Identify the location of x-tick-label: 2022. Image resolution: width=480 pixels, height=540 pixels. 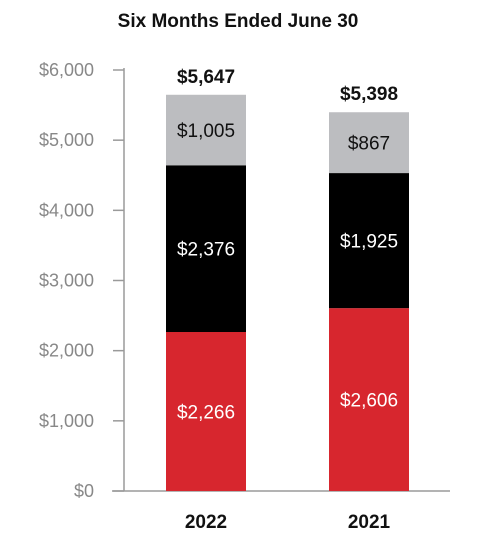
(206, 522).